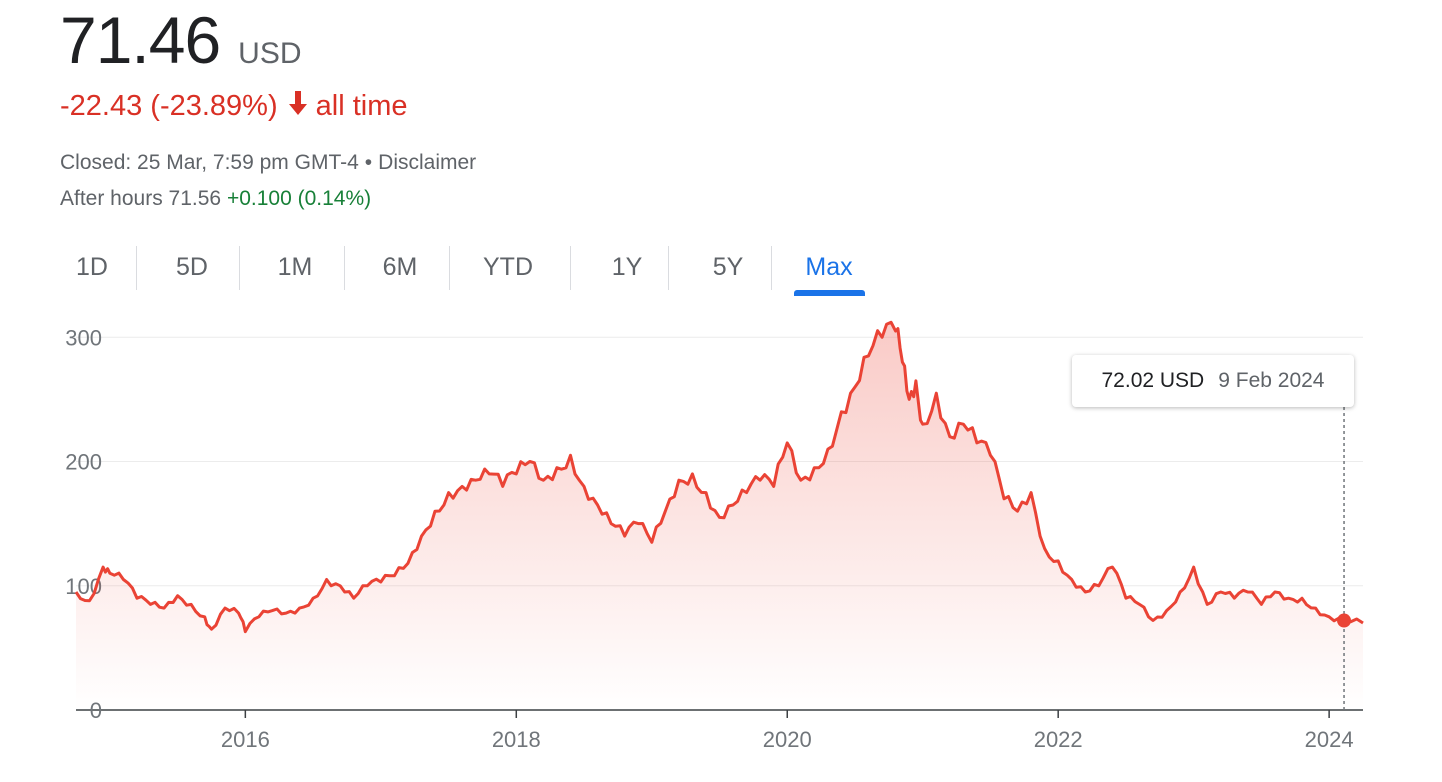 The image size is (1442, 782). What do you see at coordinates (361, 106) in the screenshot?
I see `change-period: all time` at bounding box center [361, 106].